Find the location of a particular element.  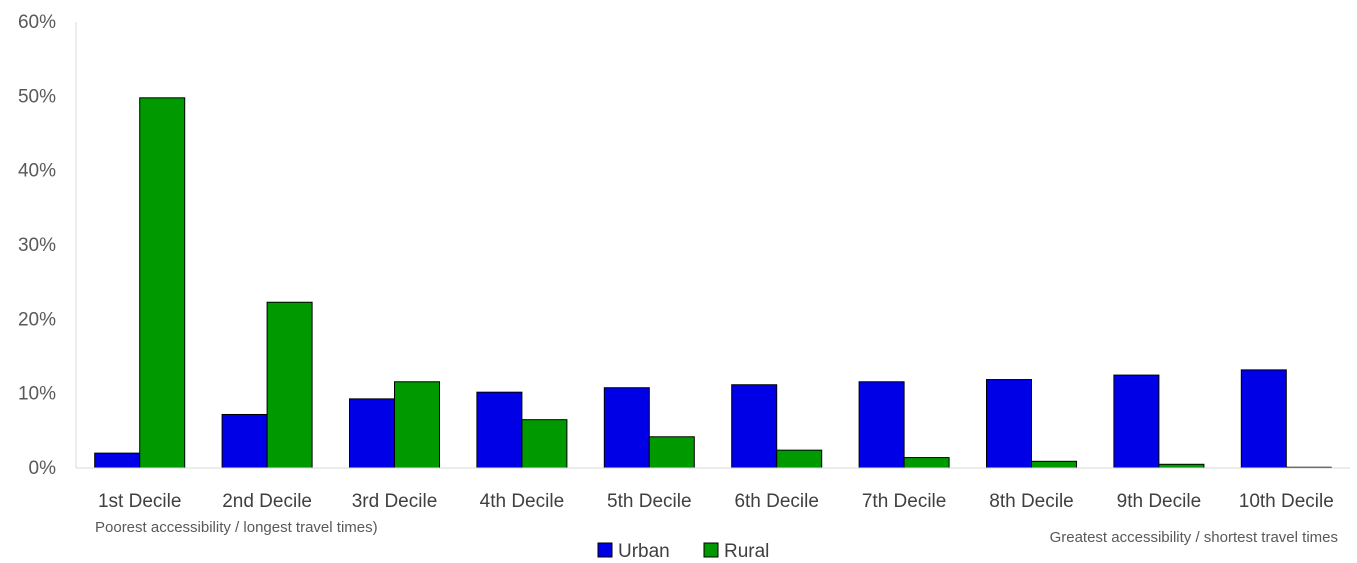

x-tick-label: 7th Decile is located at coordinates (904, 501).